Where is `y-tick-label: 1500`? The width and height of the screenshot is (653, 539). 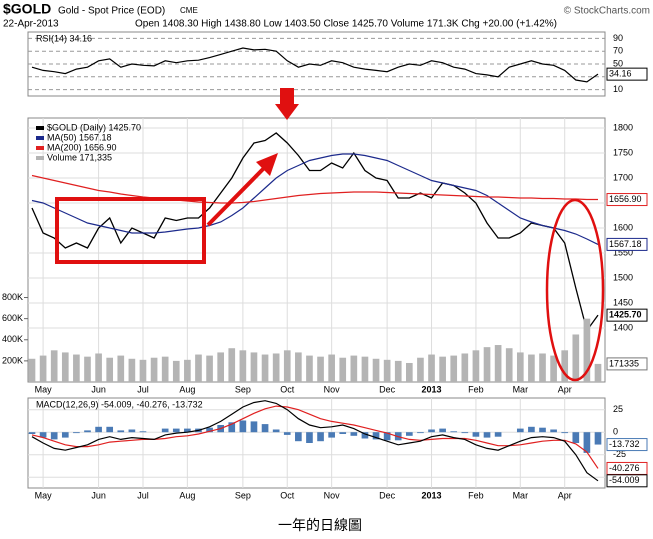
y-tick-label: 1500 is located at coordinates (623, 277).